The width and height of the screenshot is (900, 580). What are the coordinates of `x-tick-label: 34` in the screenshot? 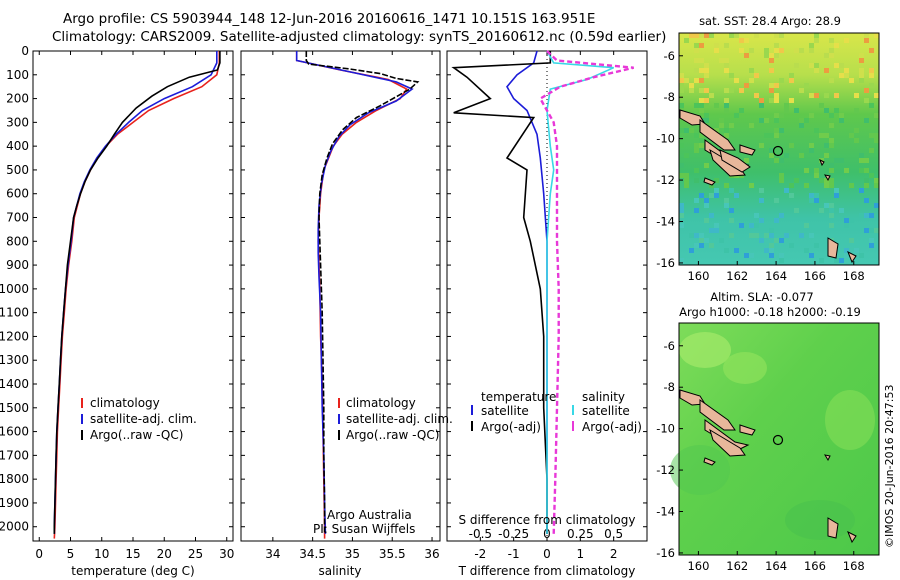 It's located at (272, 554).